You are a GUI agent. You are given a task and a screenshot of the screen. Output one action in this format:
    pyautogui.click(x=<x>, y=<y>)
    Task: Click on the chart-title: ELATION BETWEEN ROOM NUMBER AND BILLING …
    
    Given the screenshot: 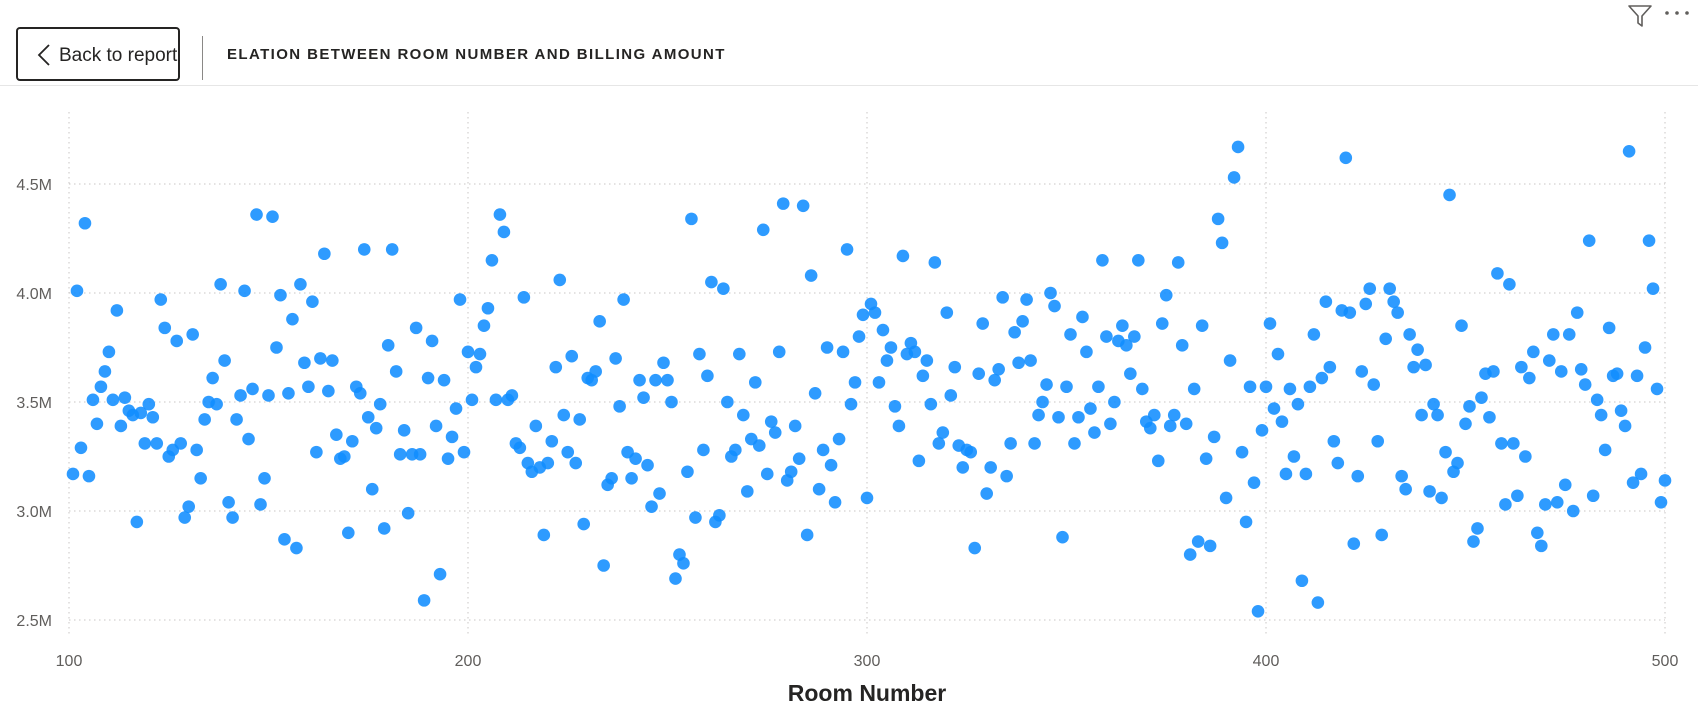 What is the action you would take?
    pyautogui.click(x=476, y=54)
    